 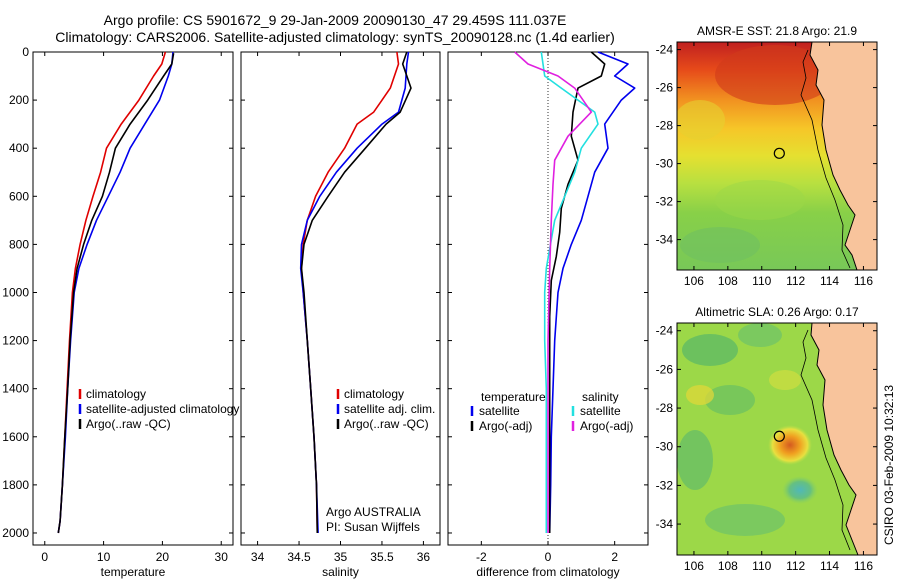 What do you see at coordinates (128, 424) in the screenshot?
I see `temperature-legend-label: Argo(..raw -QC)` at bounding box center [128, 424].